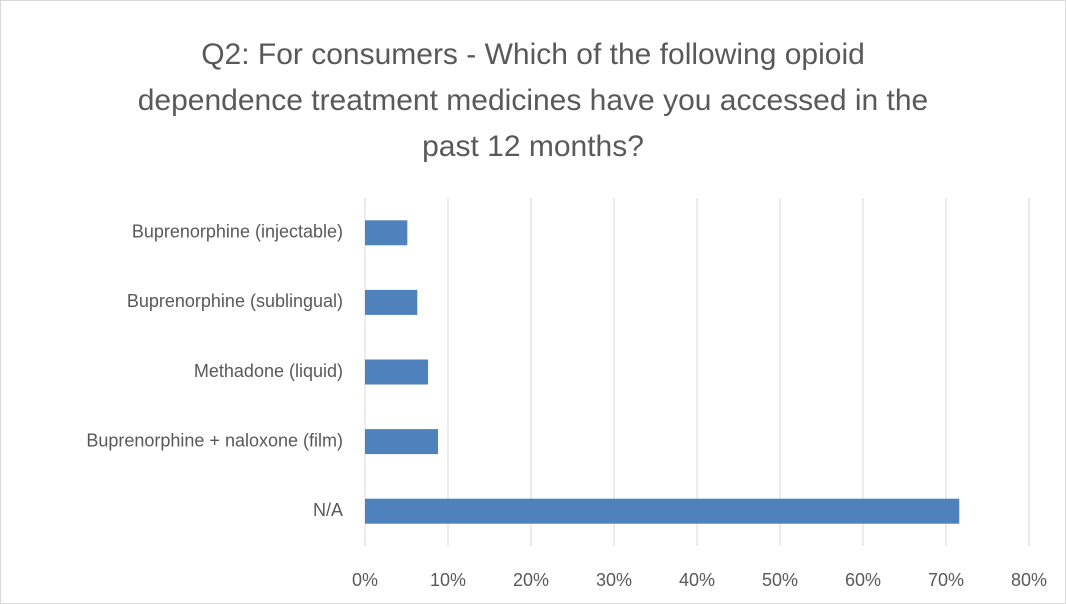  I want to click on x-tick-label: 80%, so click(1029, 580).